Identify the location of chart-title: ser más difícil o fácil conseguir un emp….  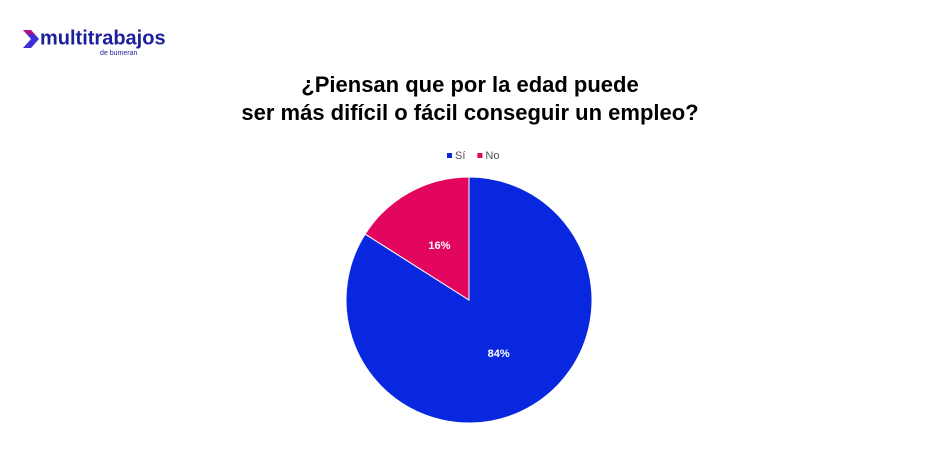
(469, 112).